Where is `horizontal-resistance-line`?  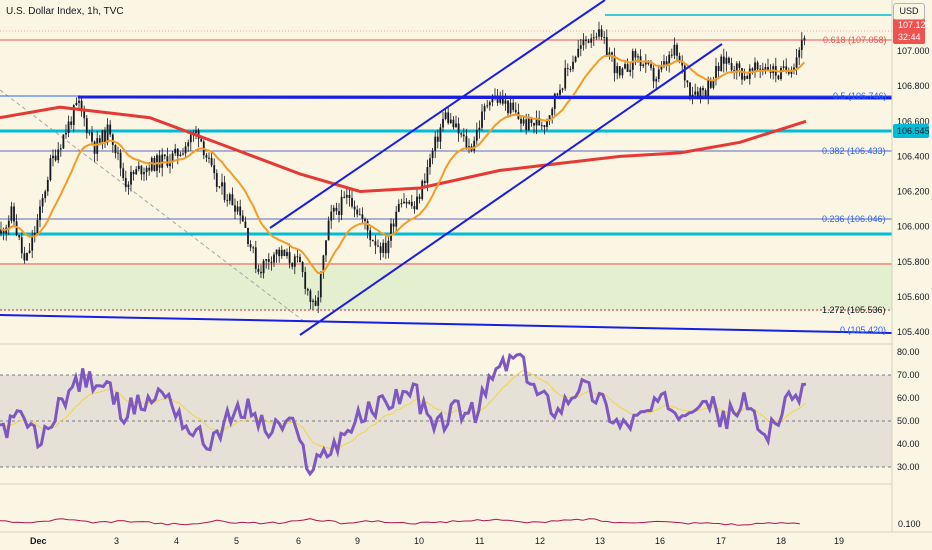
horizontal-resistance-line is located at coordinates (485, 97).